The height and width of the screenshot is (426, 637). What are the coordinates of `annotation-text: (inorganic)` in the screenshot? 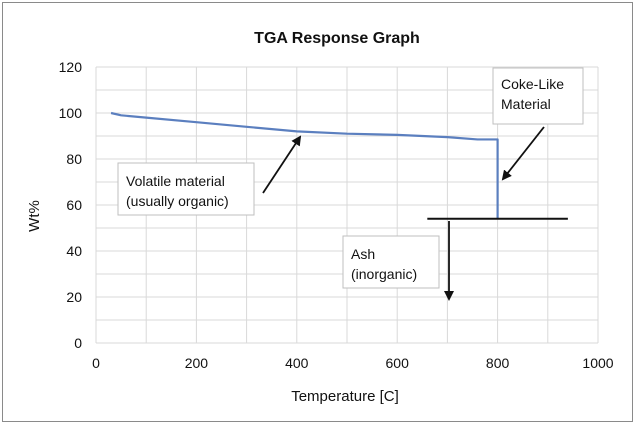 It's located at (384, 274).